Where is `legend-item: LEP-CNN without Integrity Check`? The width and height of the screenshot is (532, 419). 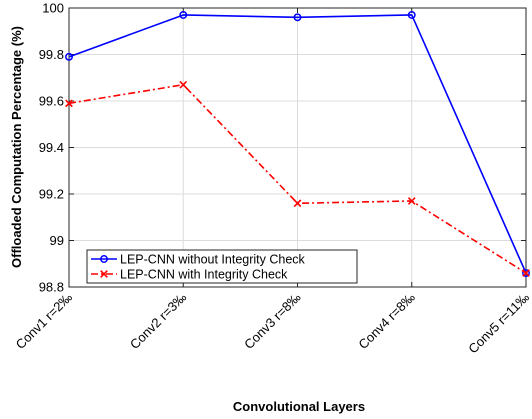 legend-item: LEP-CNN without Integrity Check is located at coordinates (198, 260).